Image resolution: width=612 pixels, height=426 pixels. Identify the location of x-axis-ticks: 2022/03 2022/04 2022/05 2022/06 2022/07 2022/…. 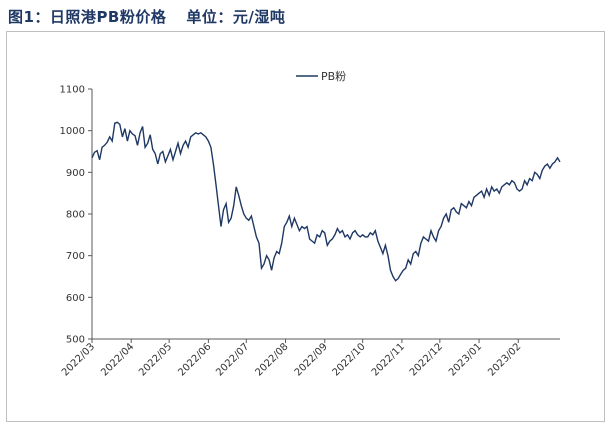
(291, 358).